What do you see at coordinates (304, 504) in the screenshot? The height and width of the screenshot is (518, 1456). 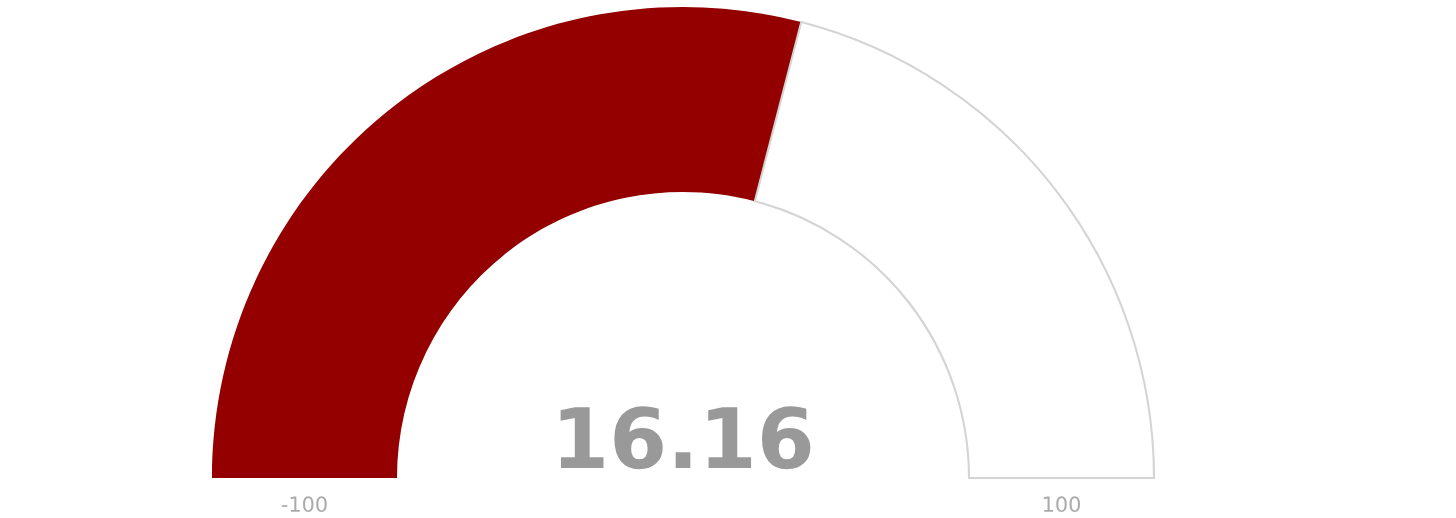 I see `text: -100` at bounding box center [304, 504].